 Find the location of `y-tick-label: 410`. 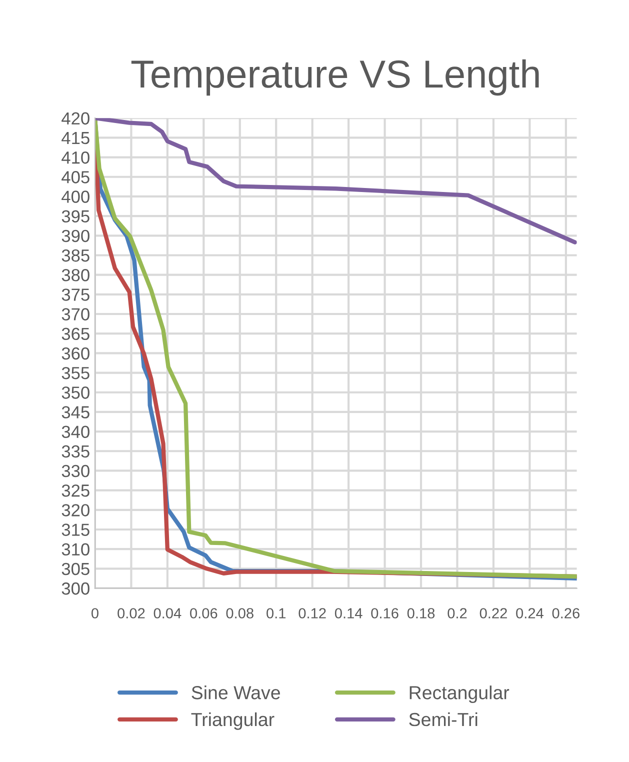

y-tick-label: 410 is located at coordinates (76, 157).